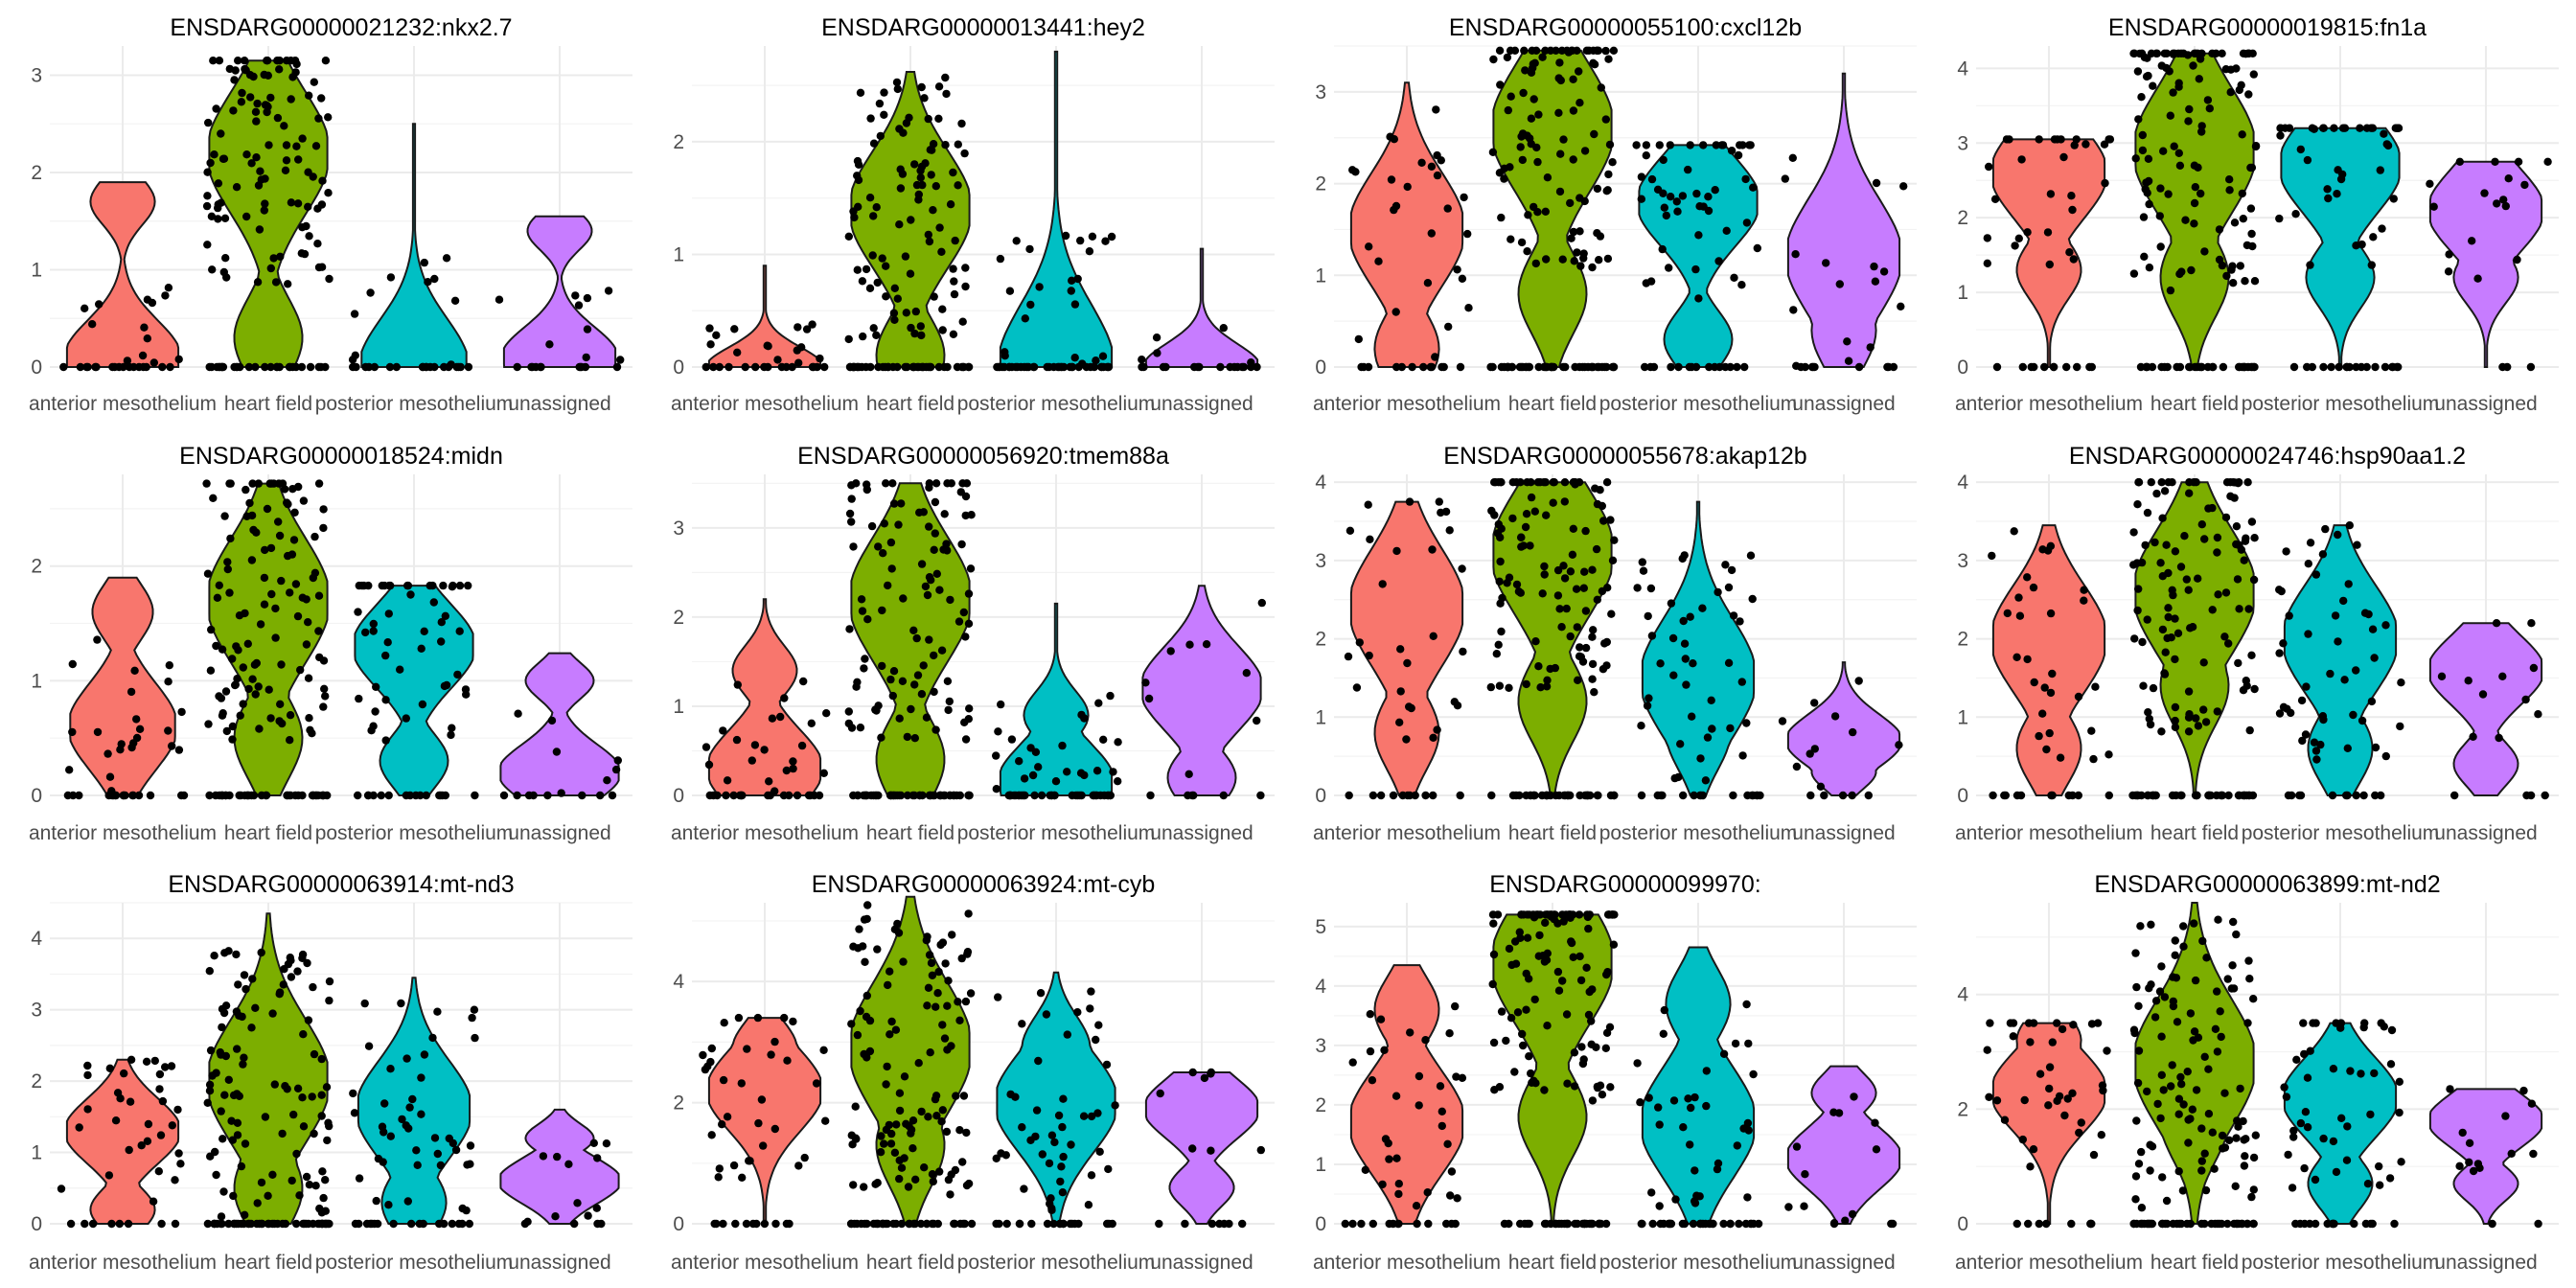 The height and width of the screenshot is (1288, 2576). Describe the element at coordinates (1320, 92) in the screenshot. I see `y-tick-label: 3` at that location.